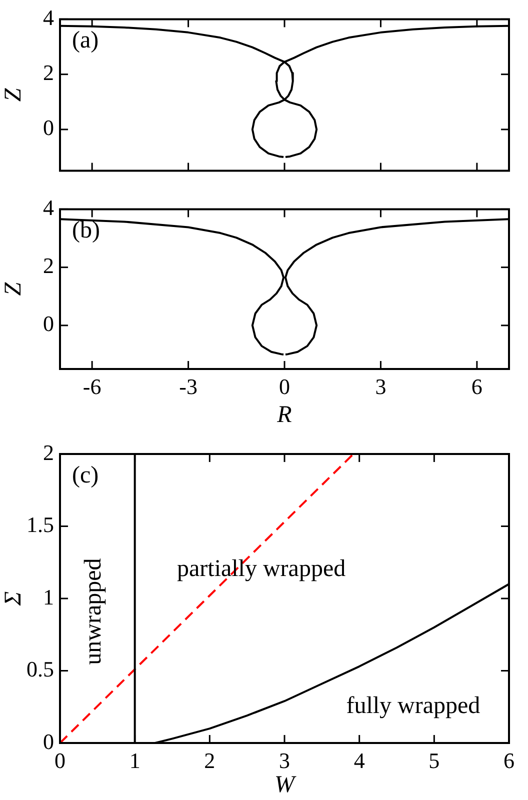 This screenshot has height=800, width=528. I want to click on annotation: (c), so click(85, 475).